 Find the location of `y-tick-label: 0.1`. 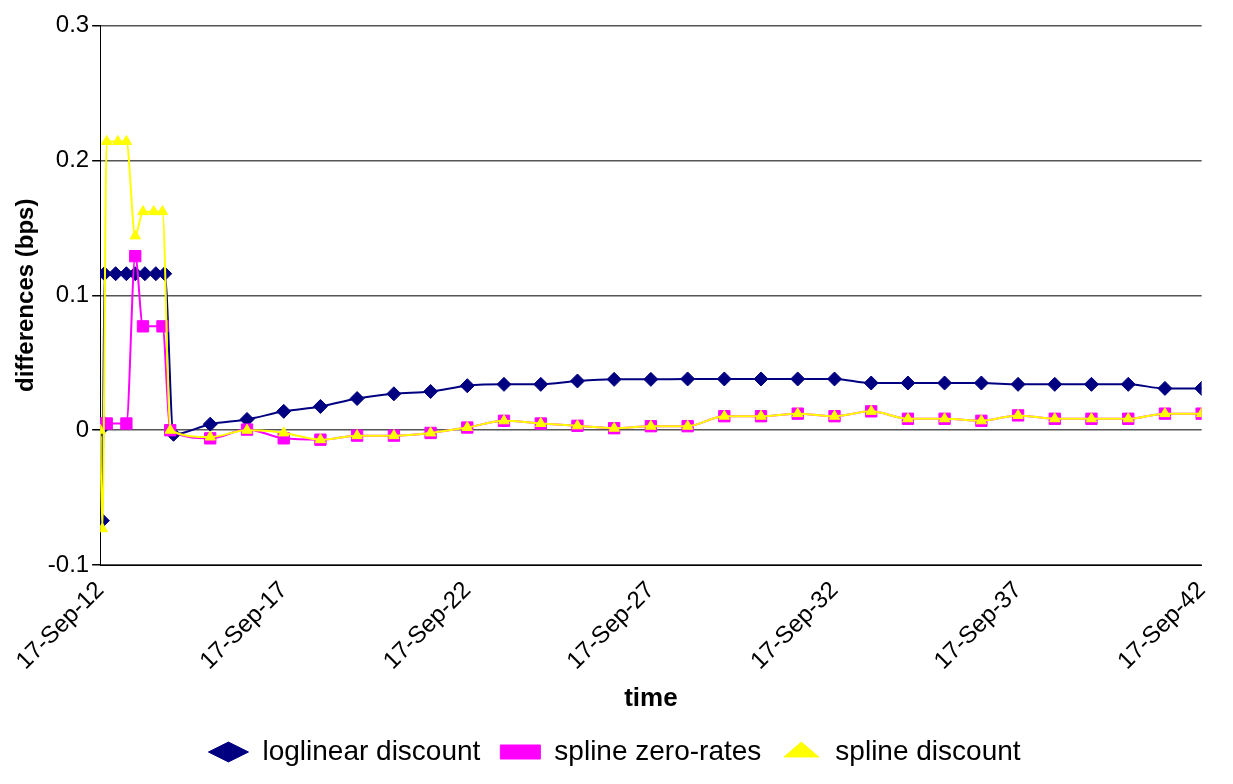

y-tick-label: 0.1 is located at coordinates (72, 293).